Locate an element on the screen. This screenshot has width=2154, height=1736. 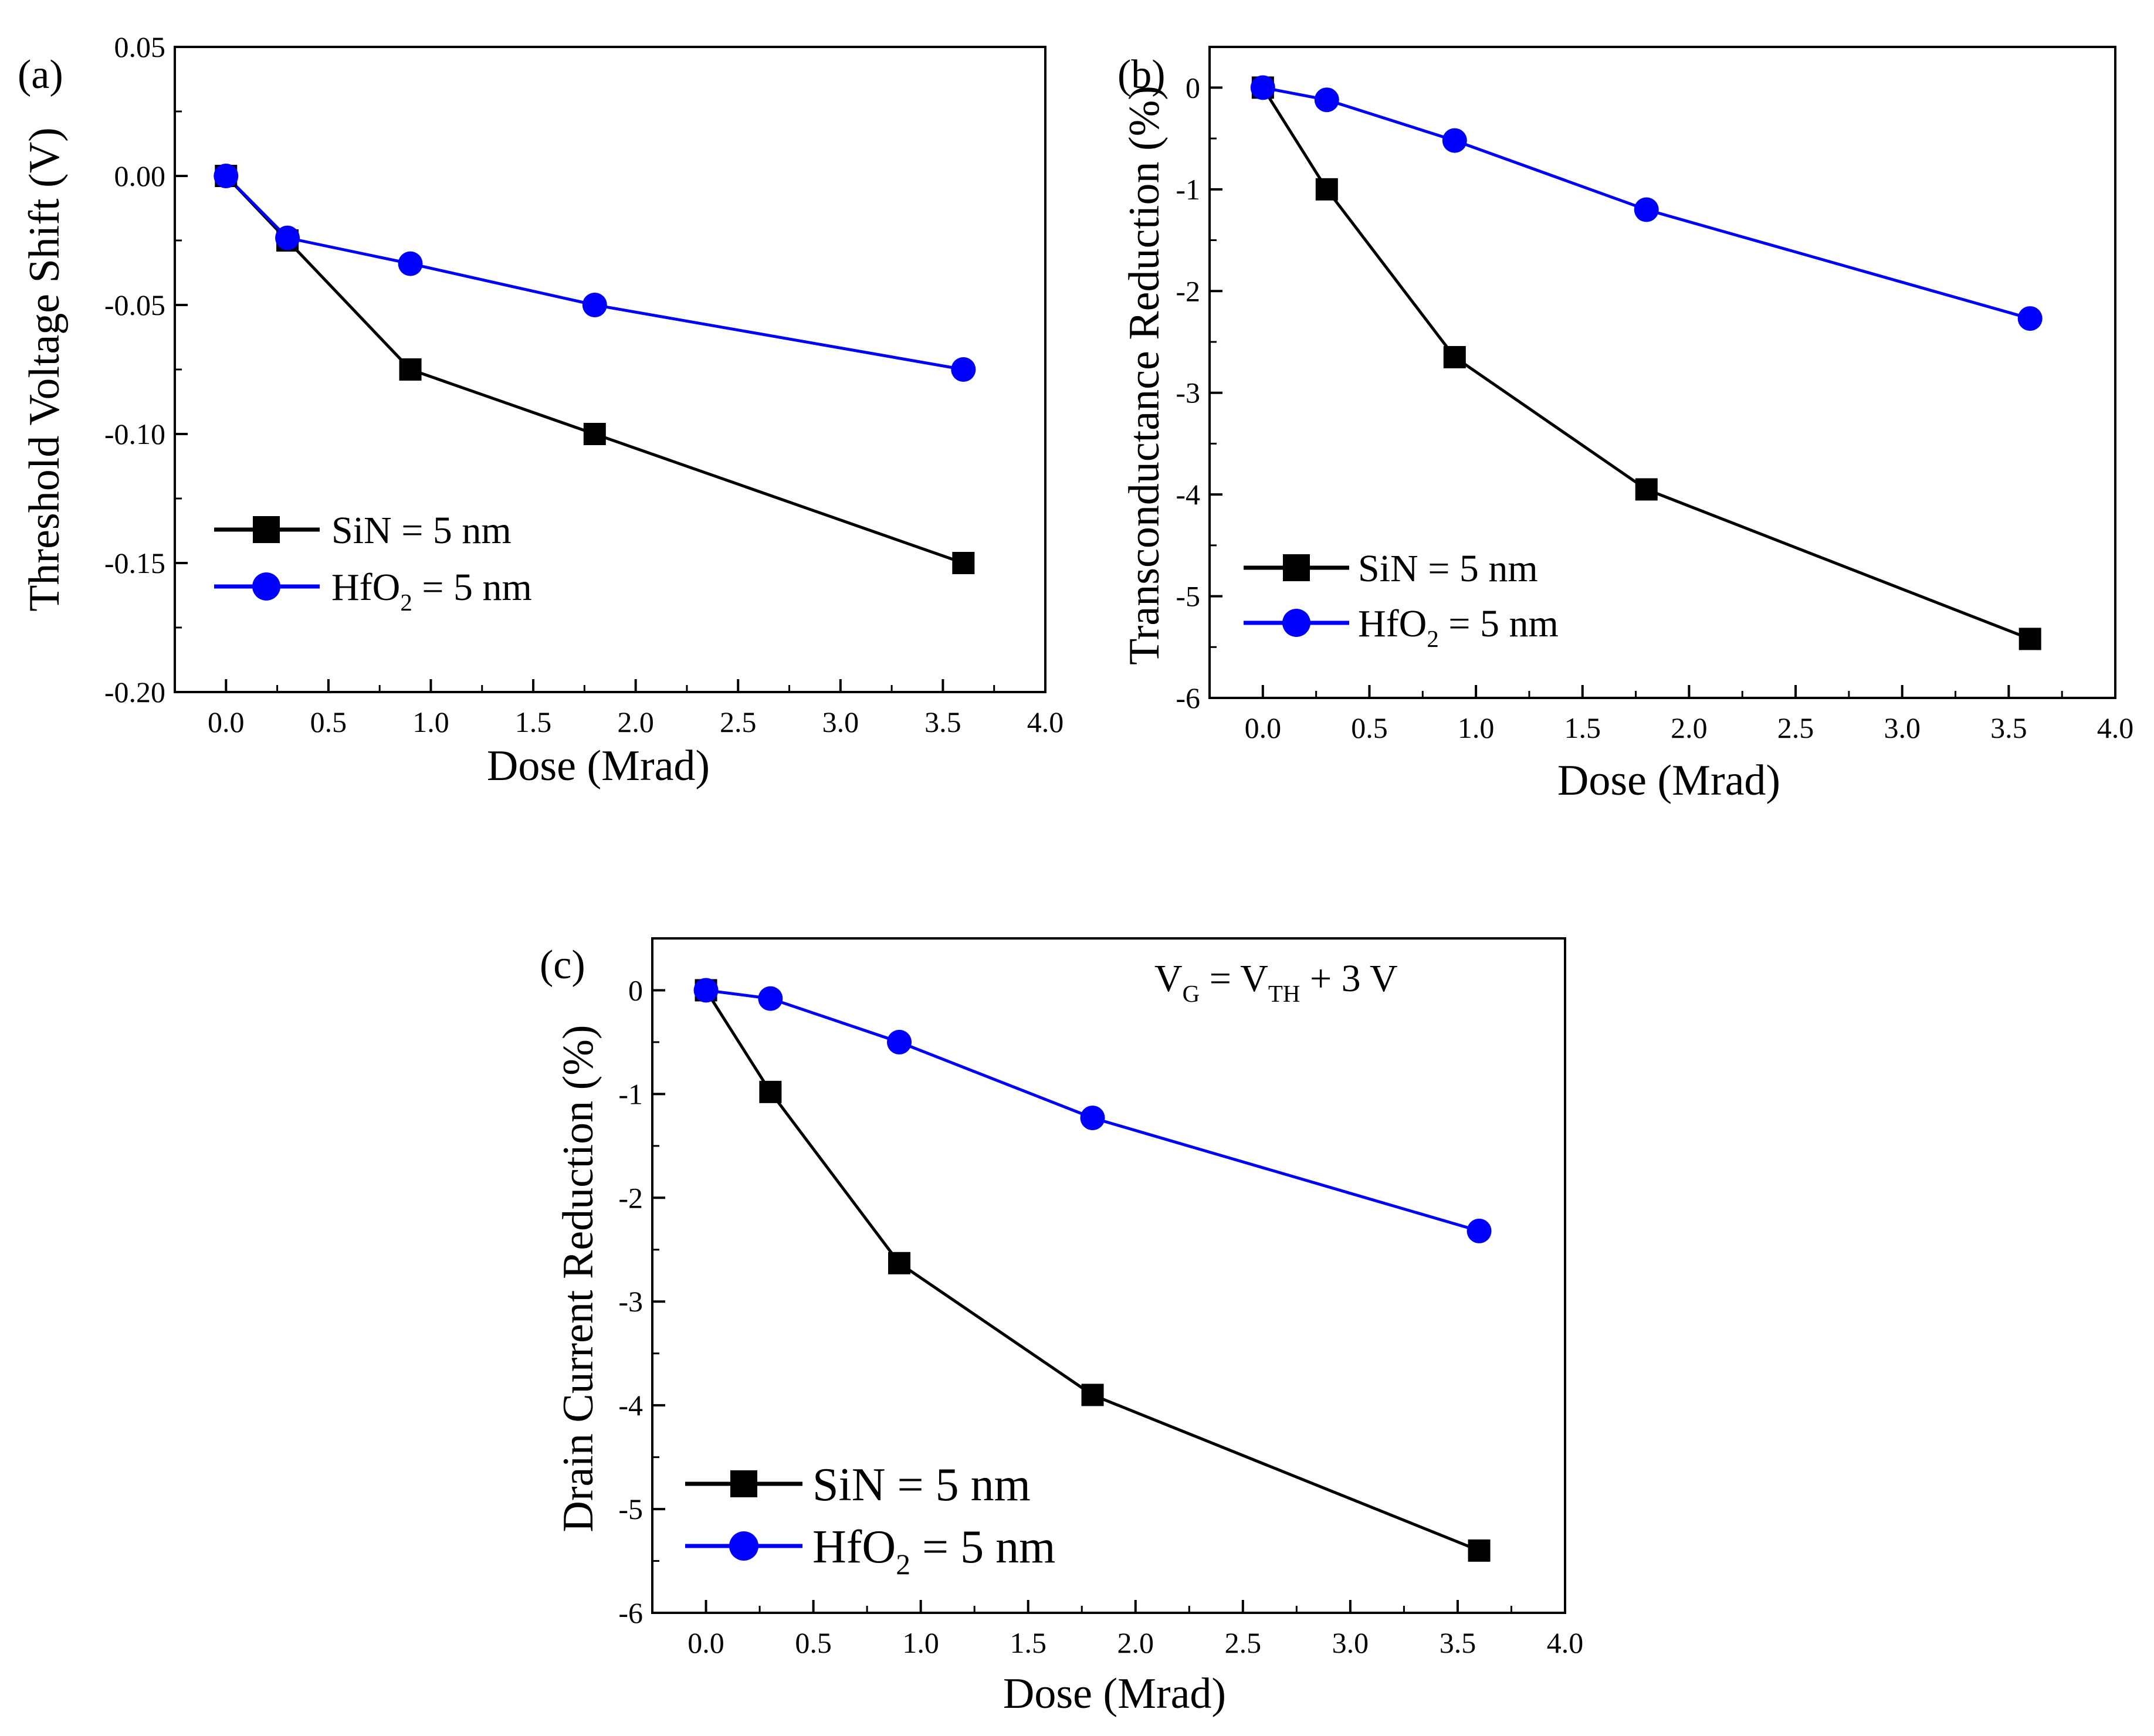
panel-a-y-tick-label: -0.20 is located at coordinates (134, 692).